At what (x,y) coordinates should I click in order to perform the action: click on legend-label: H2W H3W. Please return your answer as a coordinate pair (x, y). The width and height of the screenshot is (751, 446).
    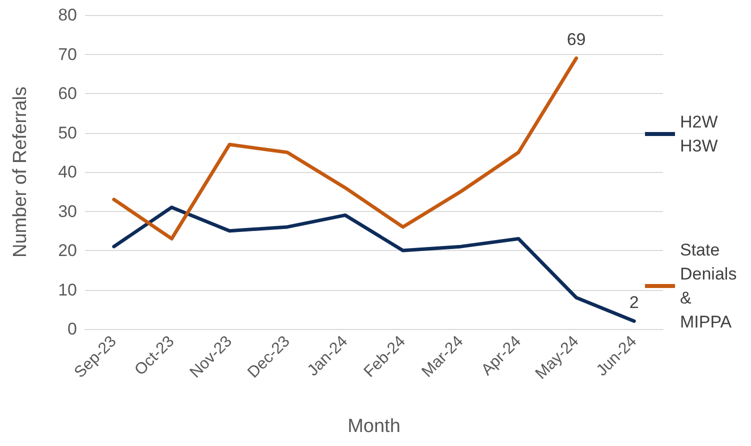
    Looking at the image, I should click on (701, 134).